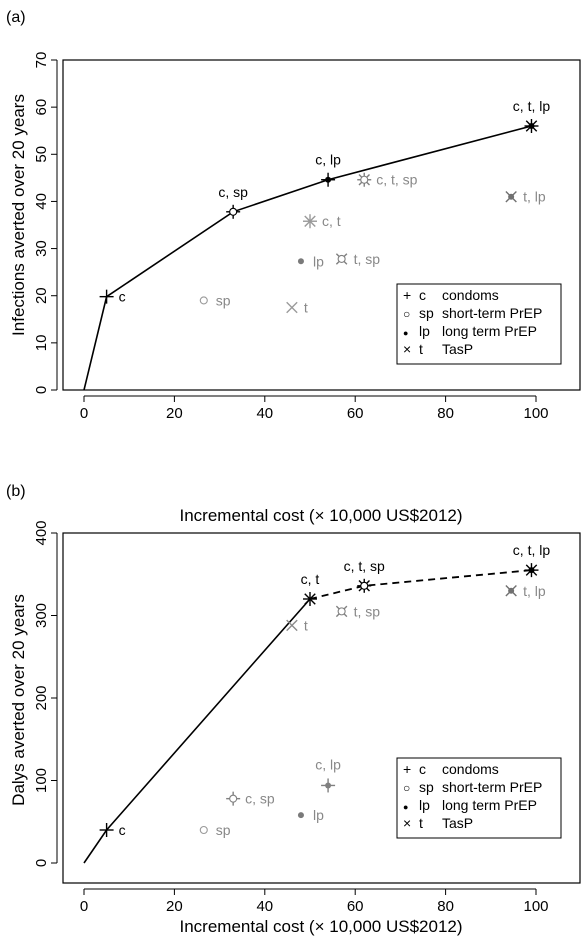 This screenshot has height=940, width=582. What do you see at coordinates (41, 697) in the screenshot?
I see `y-tick-label: 200` at bounding box center [41, 697].